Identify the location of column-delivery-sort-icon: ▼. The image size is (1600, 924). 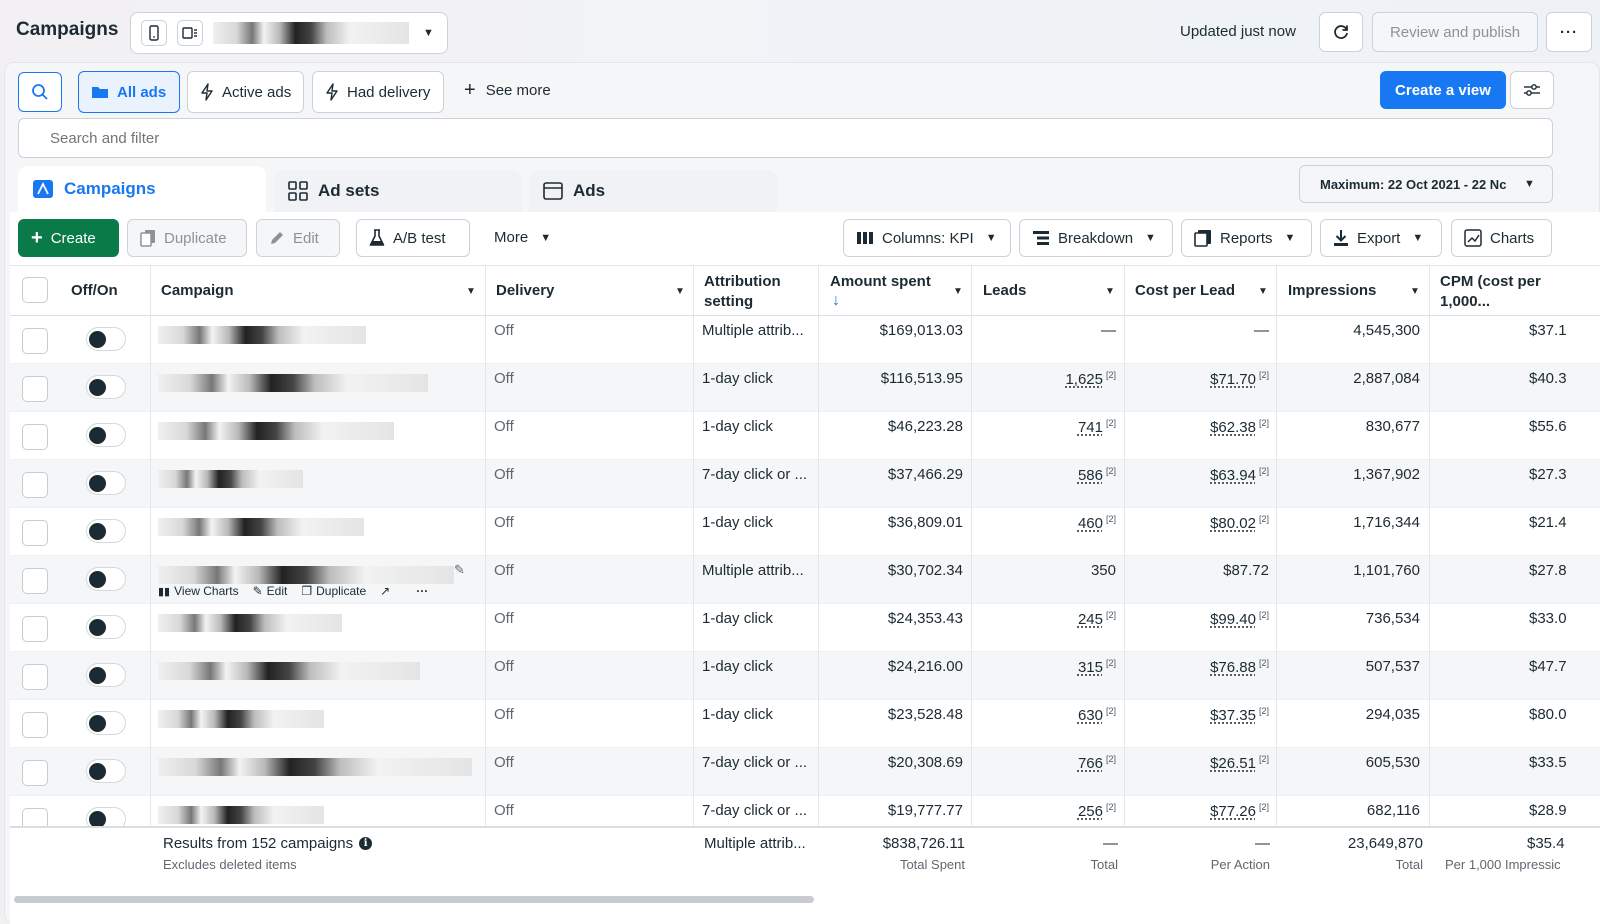
(680, 291).